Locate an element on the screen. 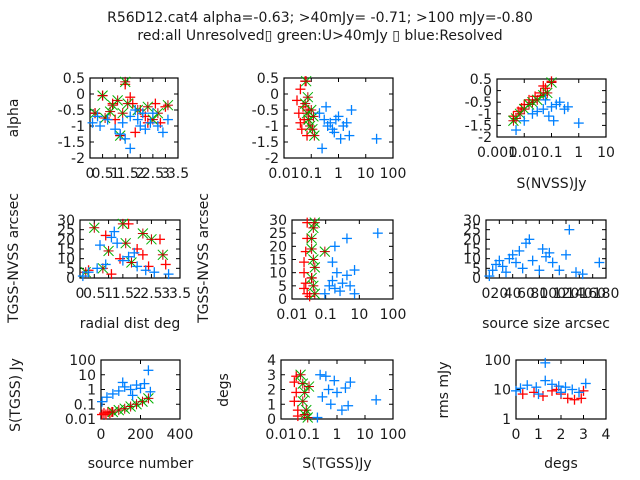 Image resolution: width=640 pixels, height=480 pixels. x-tick-label: 80 is located at coordinates (539, 294).